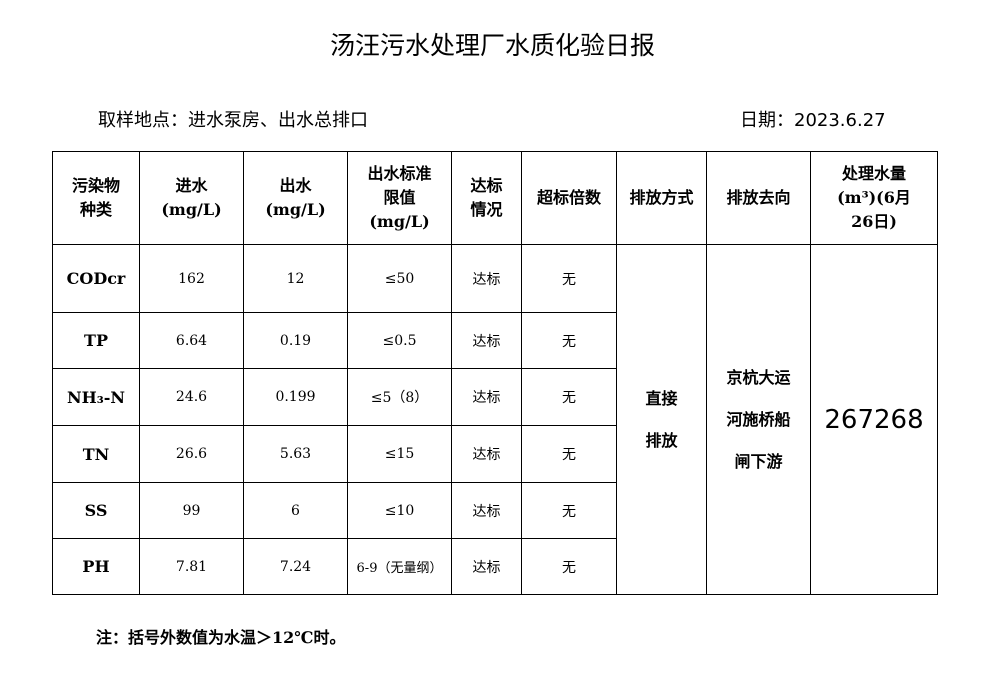  Describe the element at coordinates (399, 278) in the screenshot. I see `limit-cell: ≤50` at that location.